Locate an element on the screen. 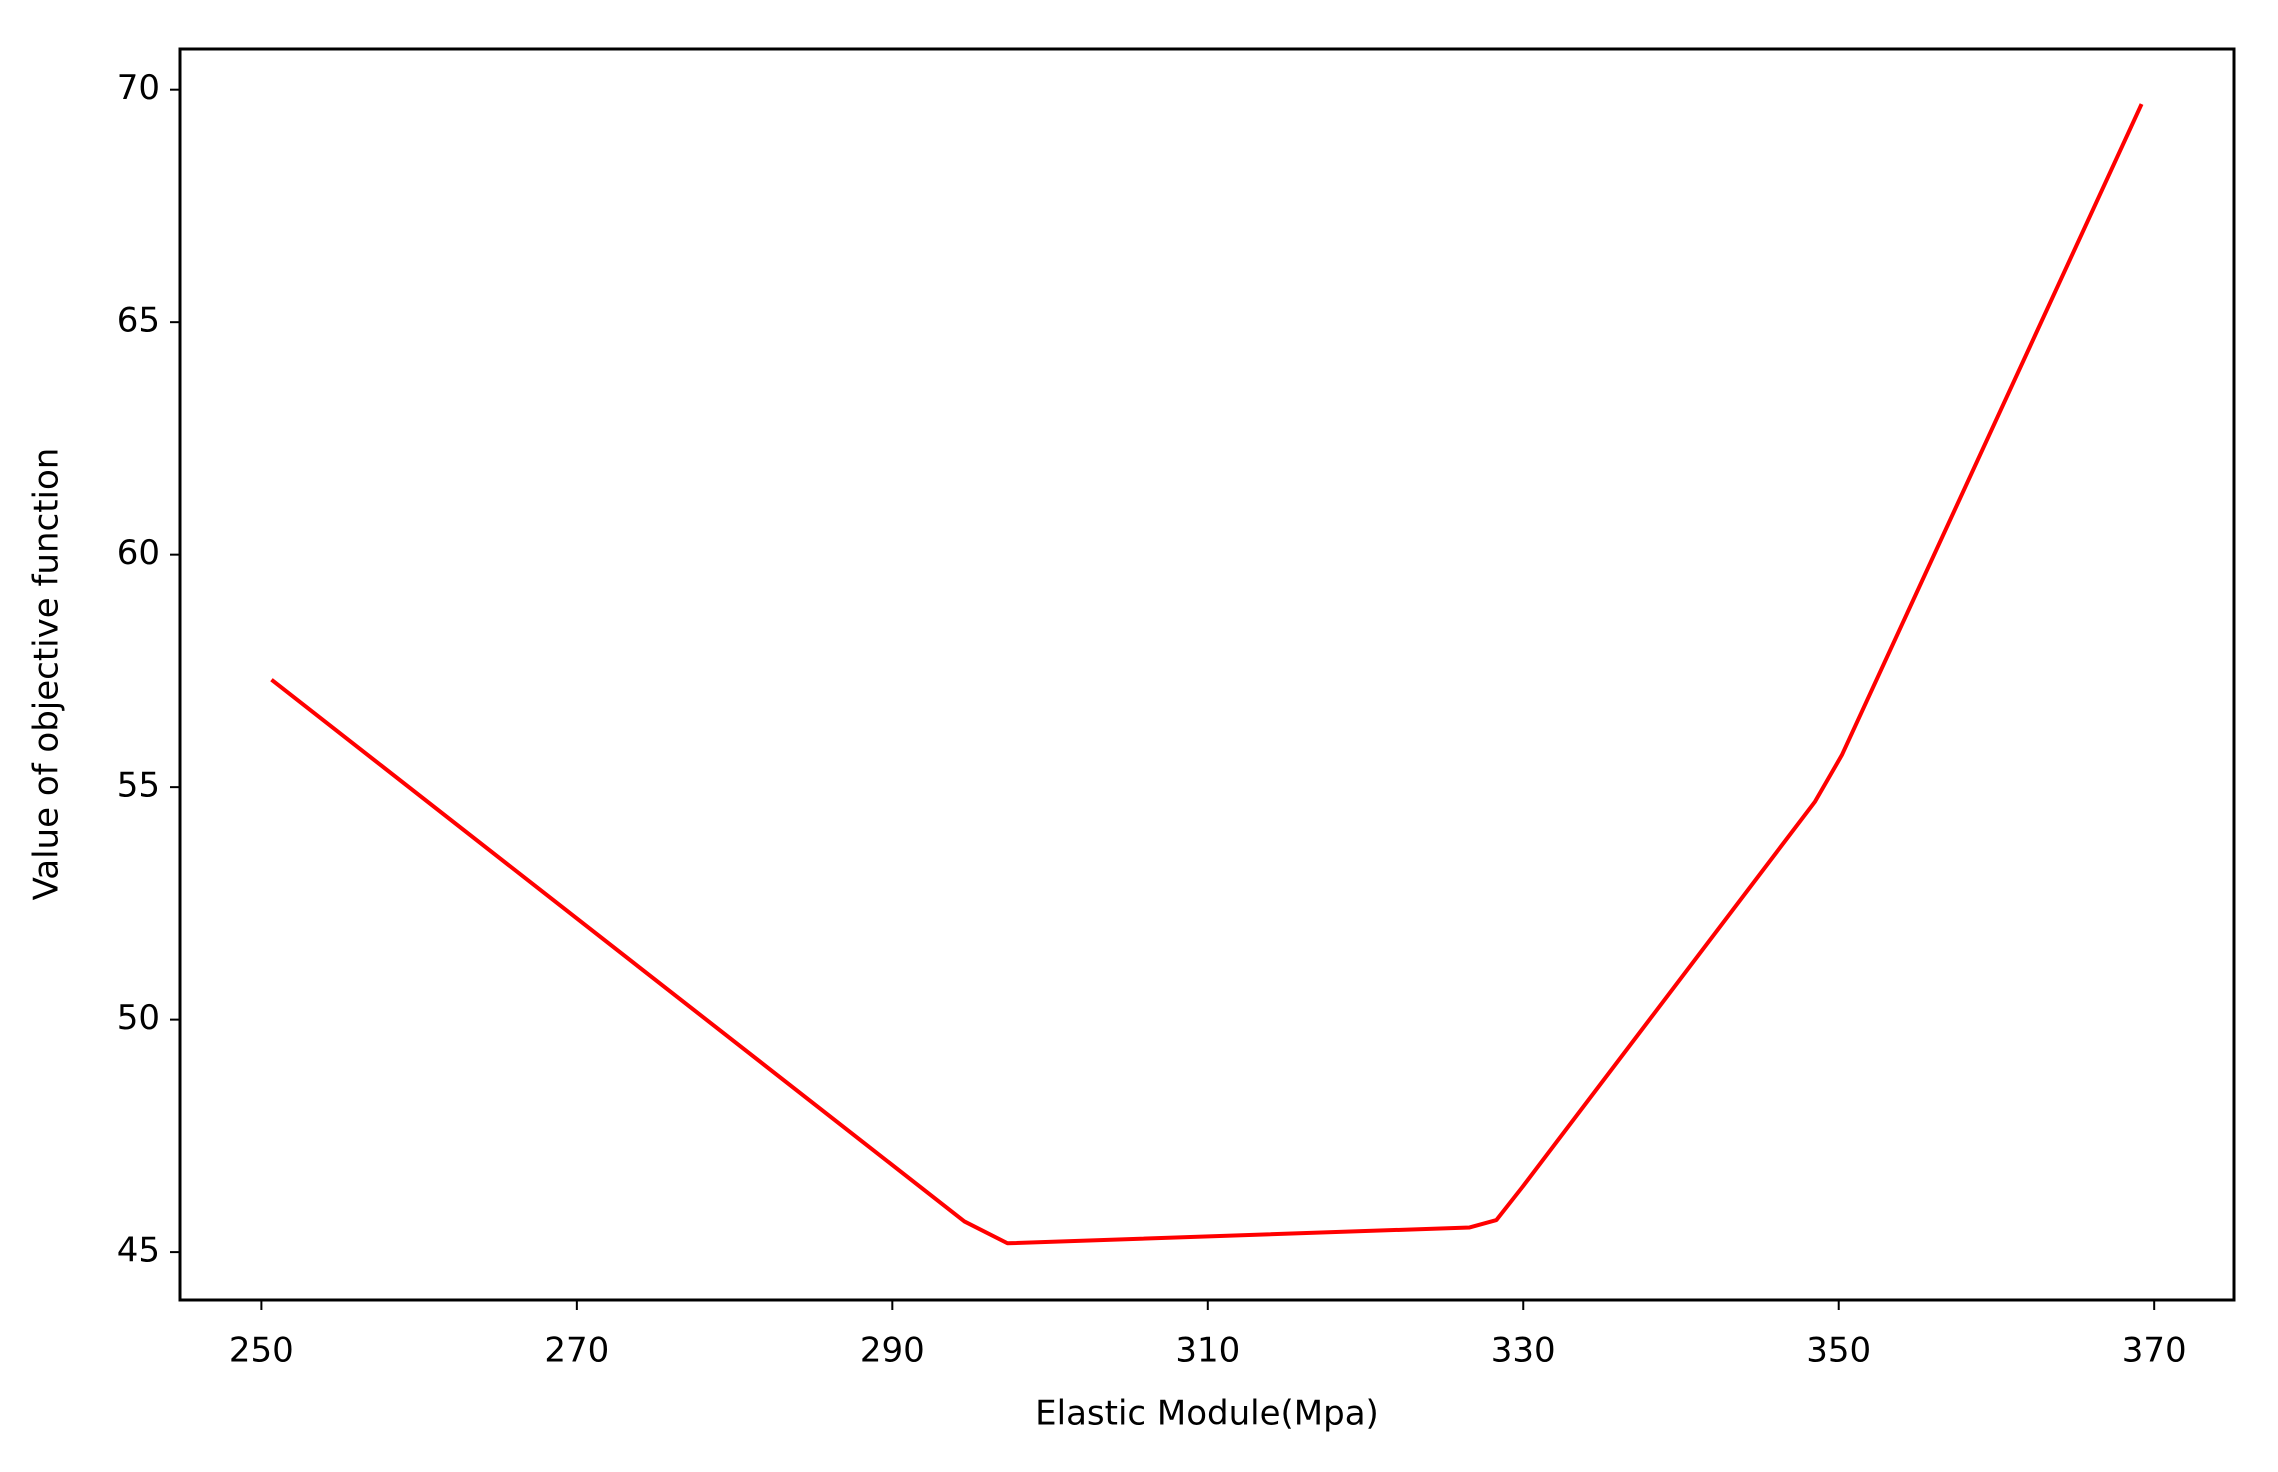 The height and width of the screenshot is (1472, 2278). x-tick-label: 290 is located at coordinates (892, 1351).